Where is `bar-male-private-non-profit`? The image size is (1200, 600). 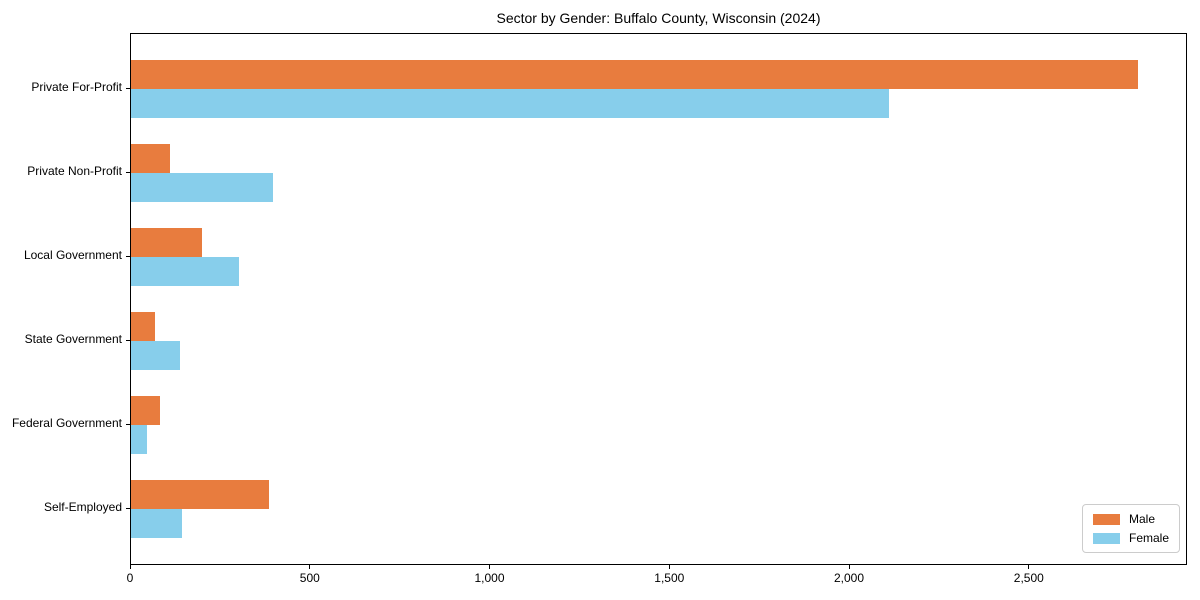
bar-male-private-non-profit is located at coordinates (150, 158).